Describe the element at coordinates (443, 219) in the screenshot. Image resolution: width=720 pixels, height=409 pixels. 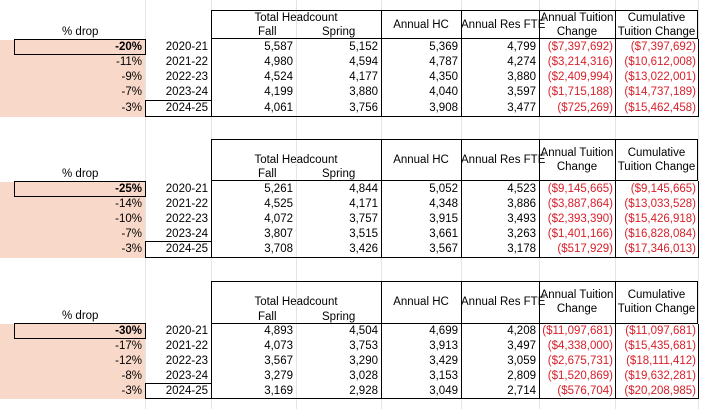
I see `annual-hc-value: 3,915` at that location.